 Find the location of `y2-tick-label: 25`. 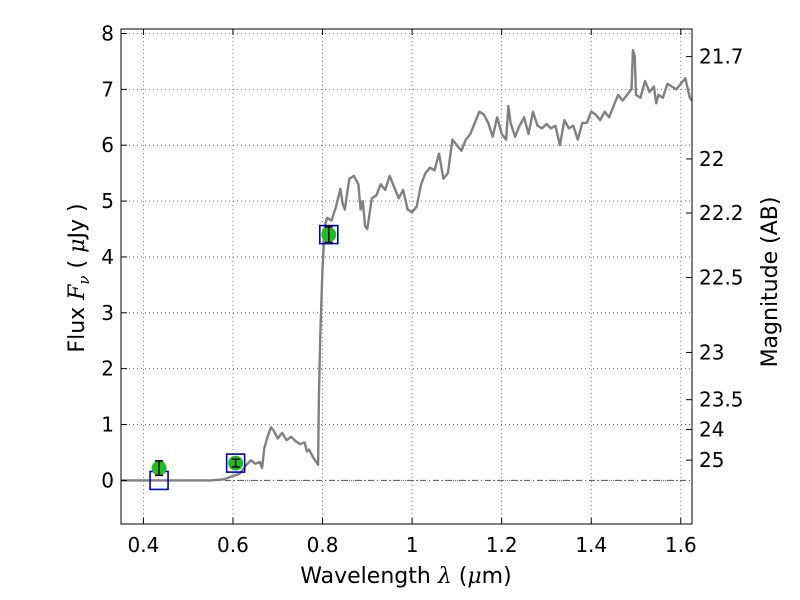

y2-tick-label: 25 is located at coordinates (711, 460).